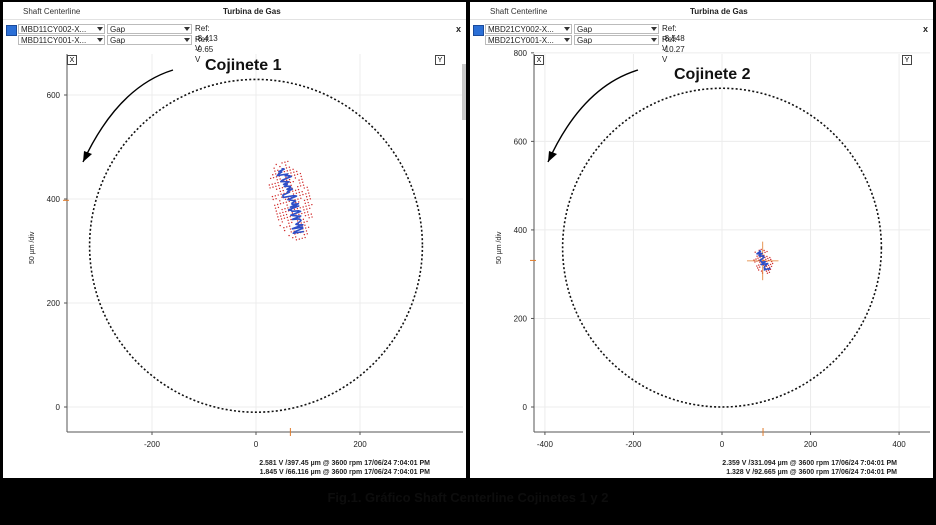  I want to click on window-title: Shaft Centerline, so click(52, 11).